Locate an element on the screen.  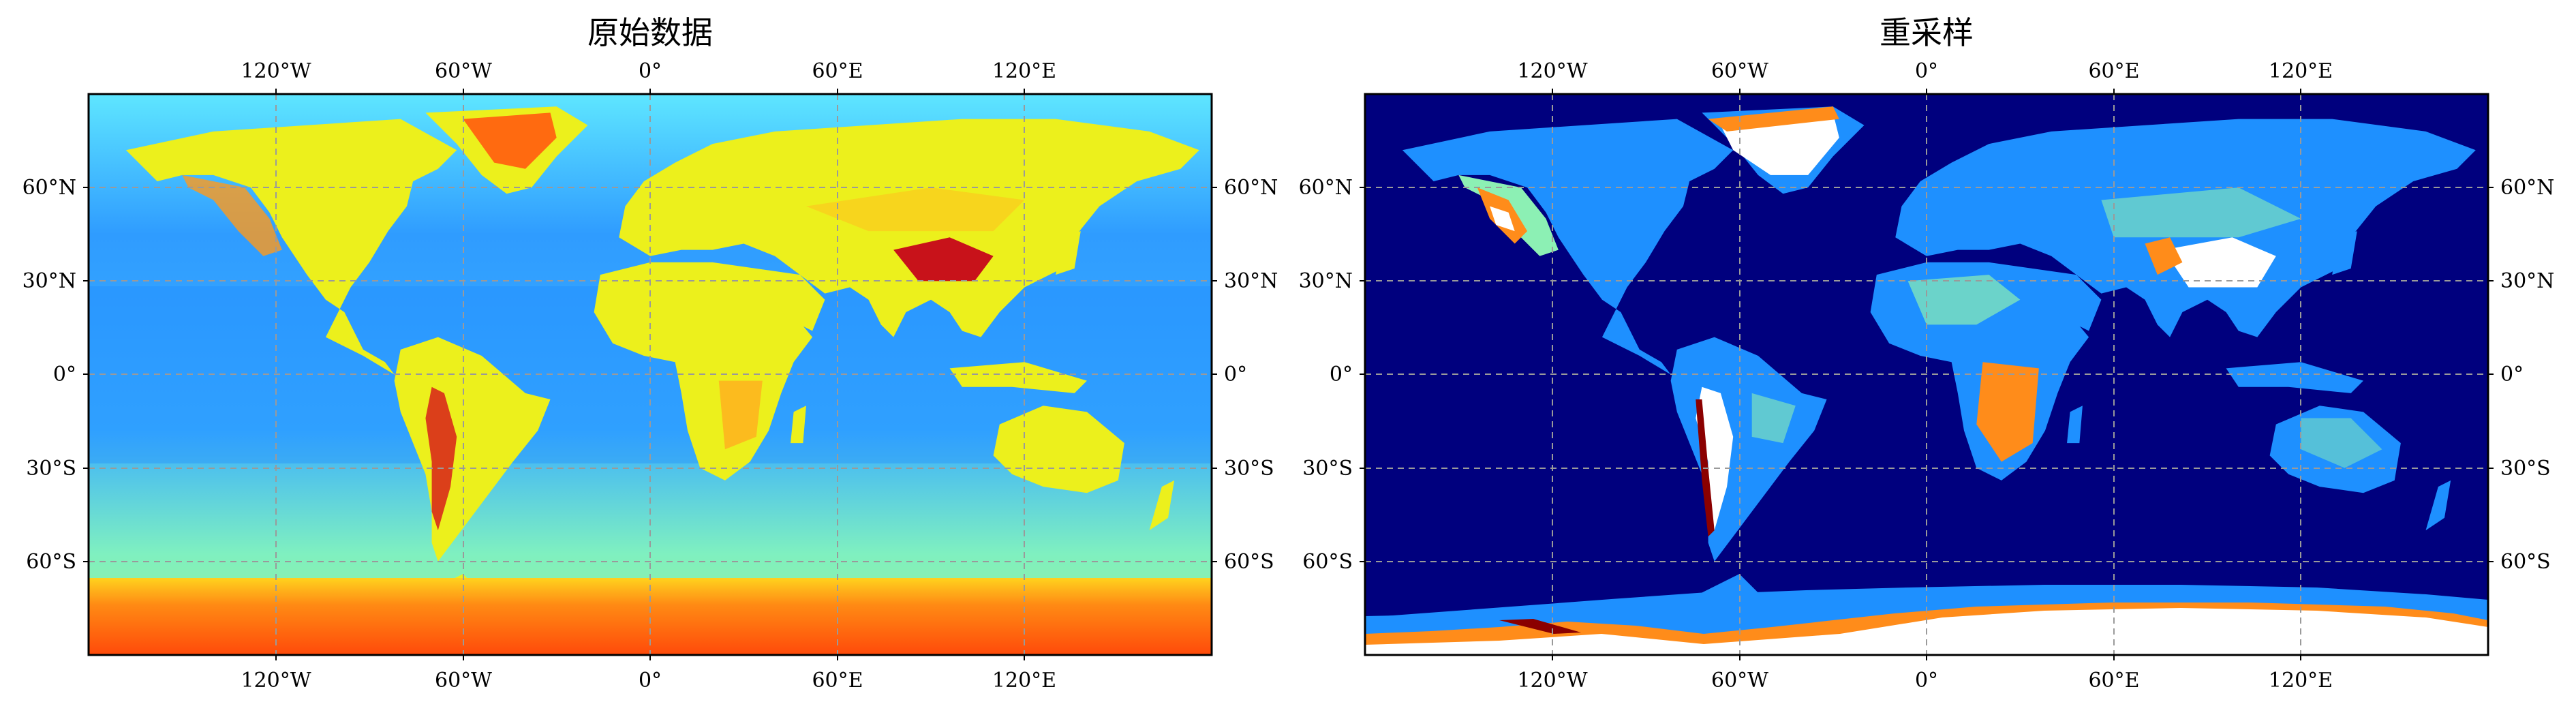
rockies-highland is located at coordinates (232, 215).